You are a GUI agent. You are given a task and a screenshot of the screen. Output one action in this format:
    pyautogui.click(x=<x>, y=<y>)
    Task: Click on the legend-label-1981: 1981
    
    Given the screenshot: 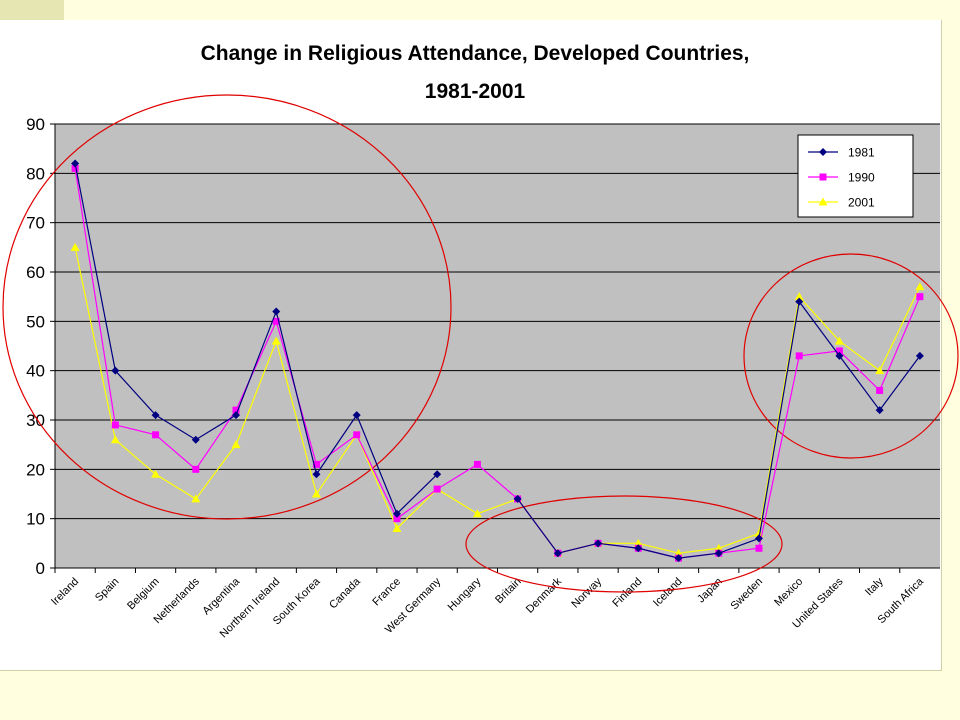 What is the action you would take?
    pyautogui.click(x=861, y=153)
    